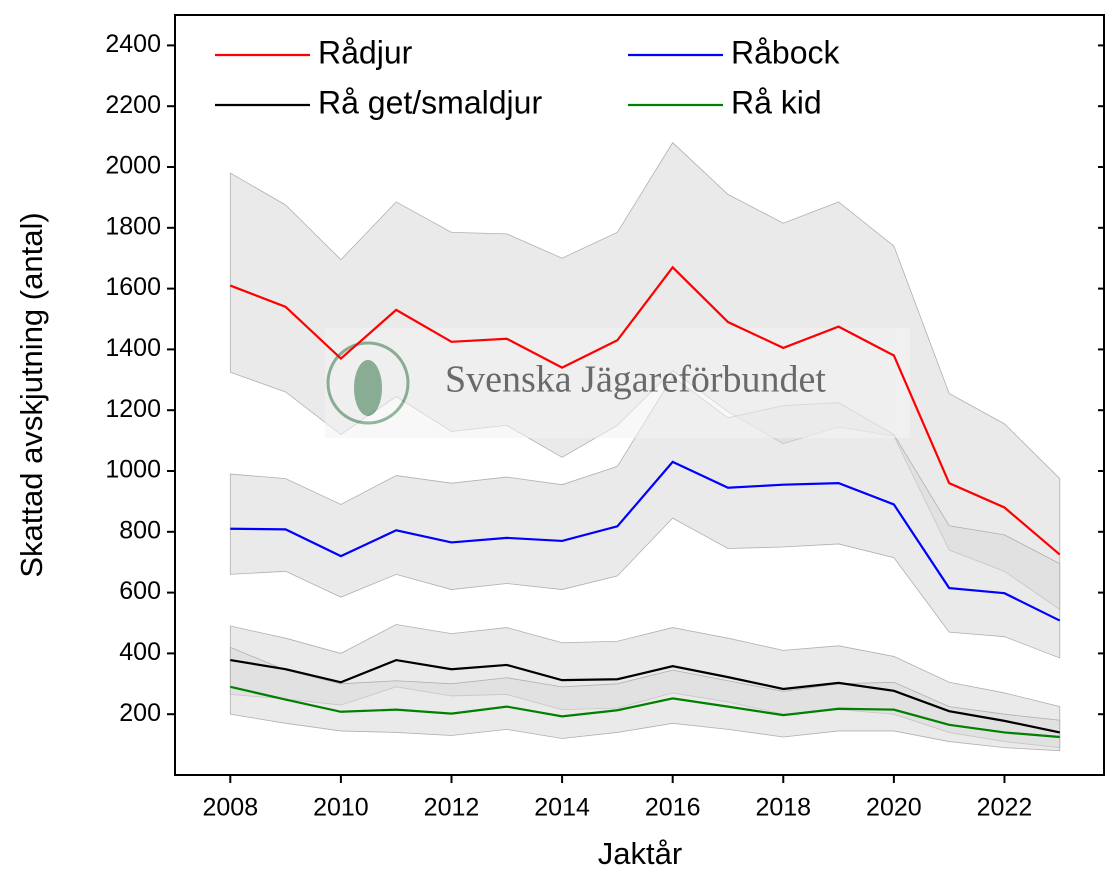 This screenshot has width=1106, height=893. I want to click on y-tick-label: 2000, so click(133, 166).